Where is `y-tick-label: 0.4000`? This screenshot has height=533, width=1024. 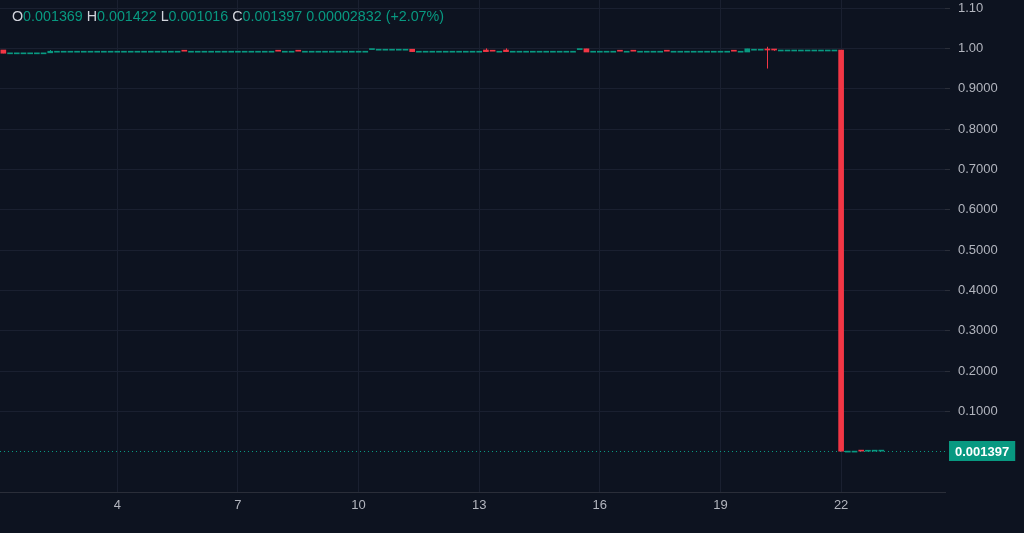
y-tick-label: 0.4000 is located at coordinates (978, 289).